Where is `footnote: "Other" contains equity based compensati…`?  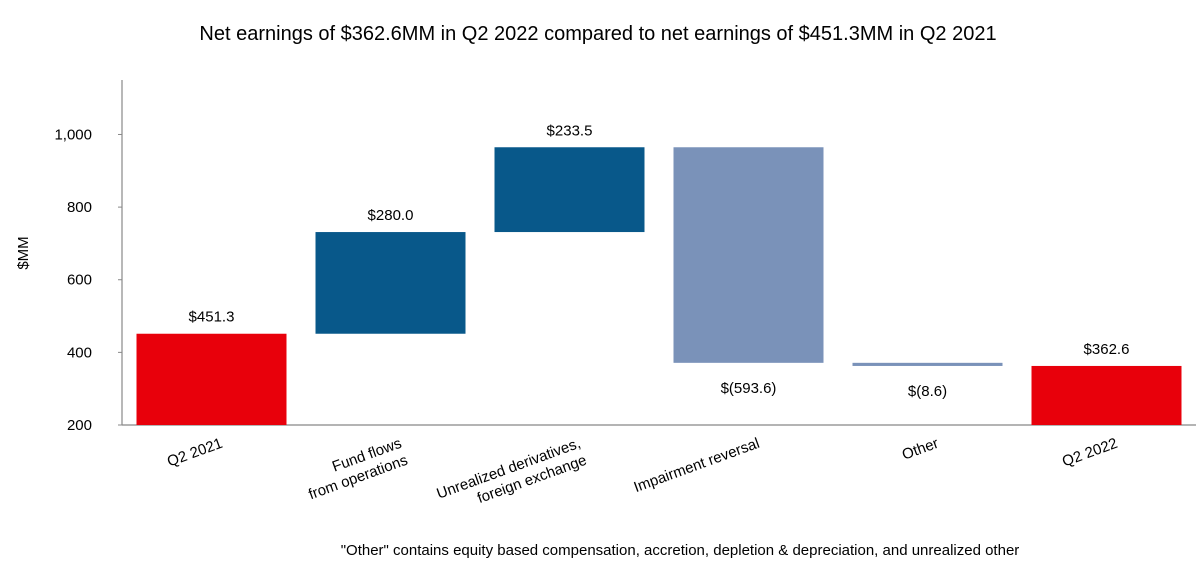
footnote: "Other" contains equity based compensati… is located at coordinates (680, 550).